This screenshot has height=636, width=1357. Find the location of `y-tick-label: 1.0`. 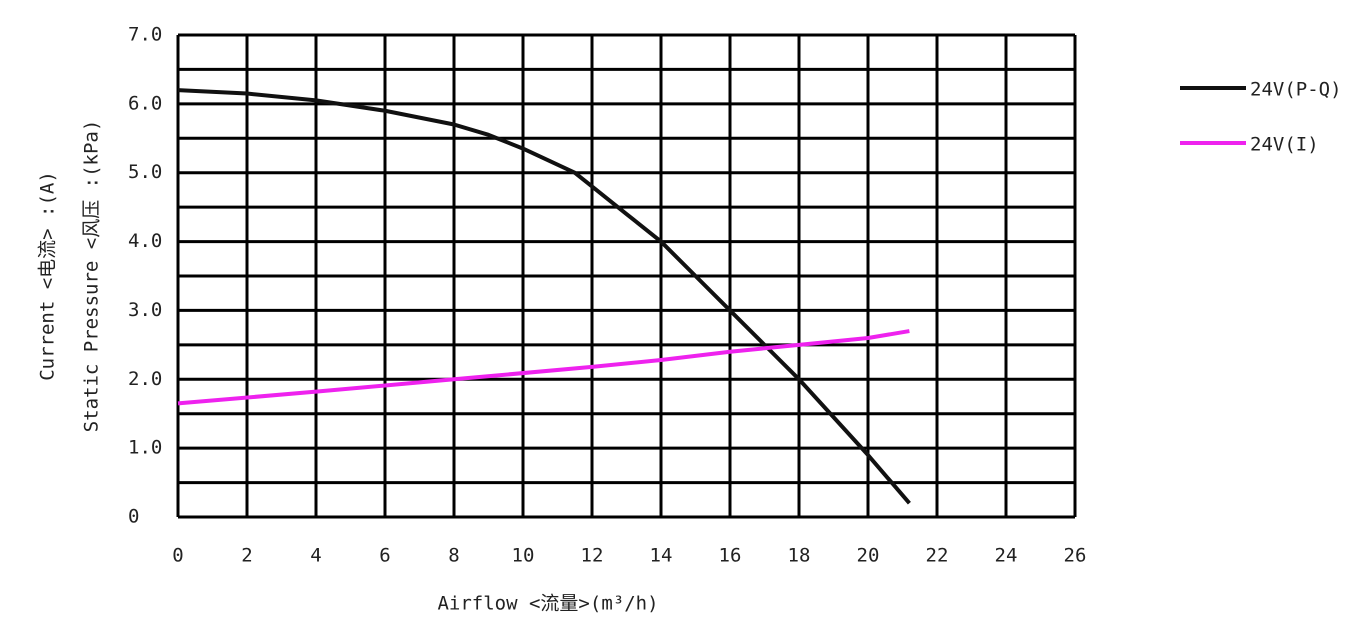

y-tick-label: 1.0 is located at coordinates (145, 448).